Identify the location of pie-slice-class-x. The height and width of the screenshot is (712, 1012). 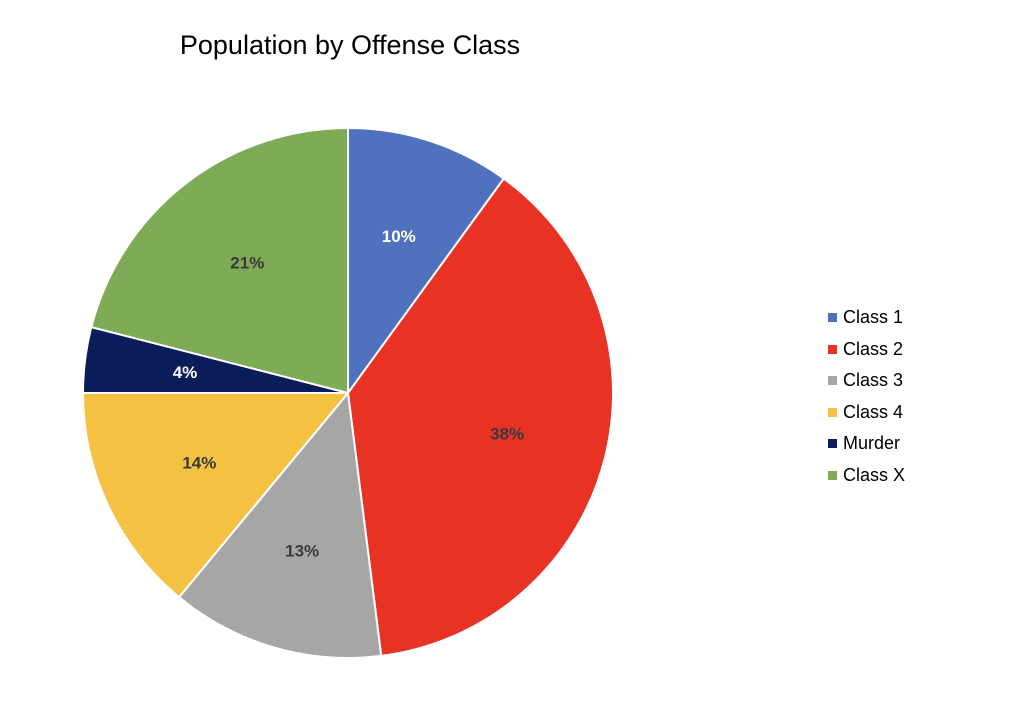
(219, 260).